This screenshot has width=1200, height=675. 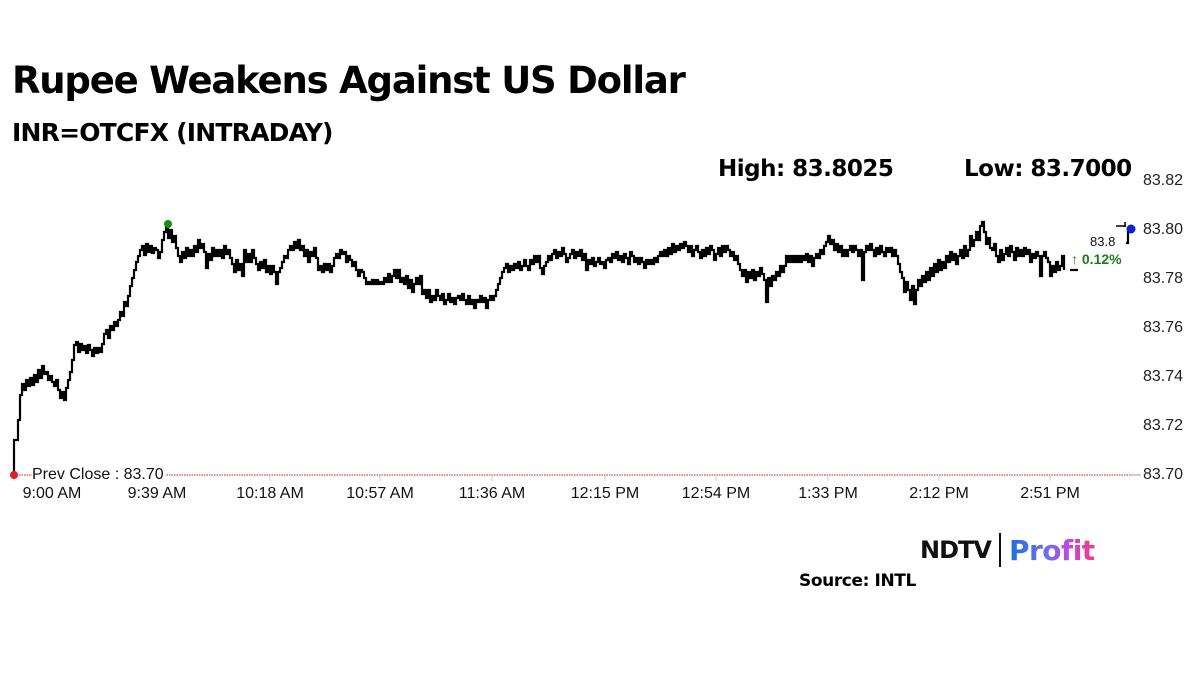 I want to click on x-tick-label: 9:39 AM, so click(x=157, y=493).